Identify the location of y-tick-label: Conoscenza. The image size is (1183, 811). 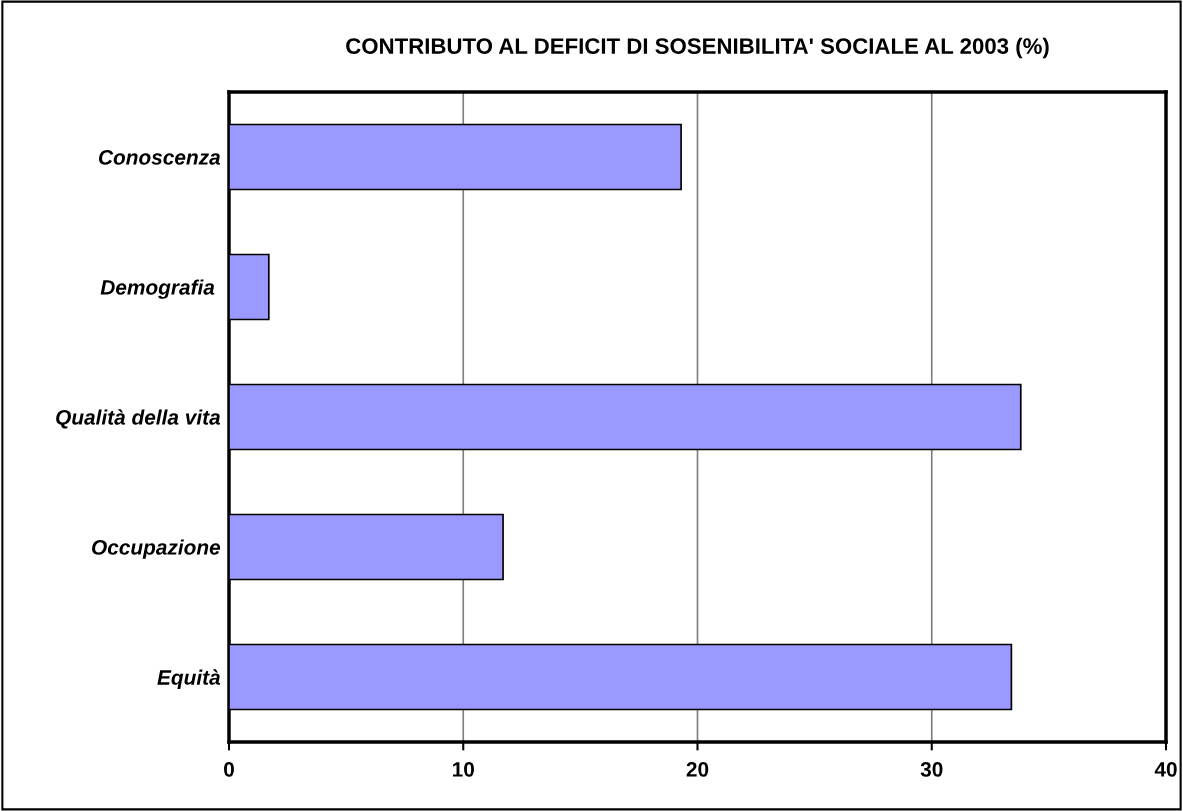
(159, 157).